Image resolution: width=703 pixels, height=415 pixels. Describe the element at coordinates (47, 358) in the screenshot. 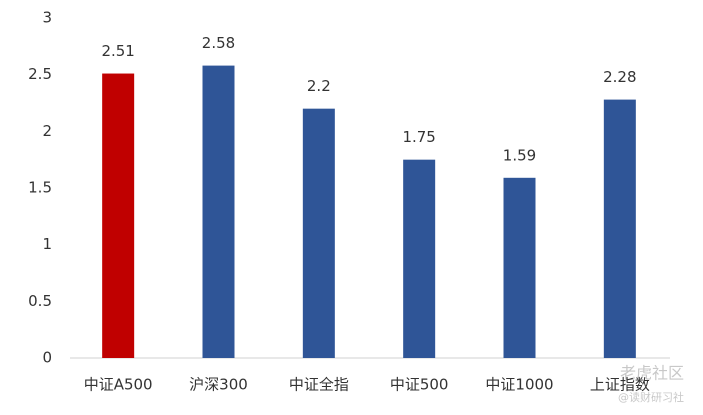

I see `y-tick-label: 0` at that location.